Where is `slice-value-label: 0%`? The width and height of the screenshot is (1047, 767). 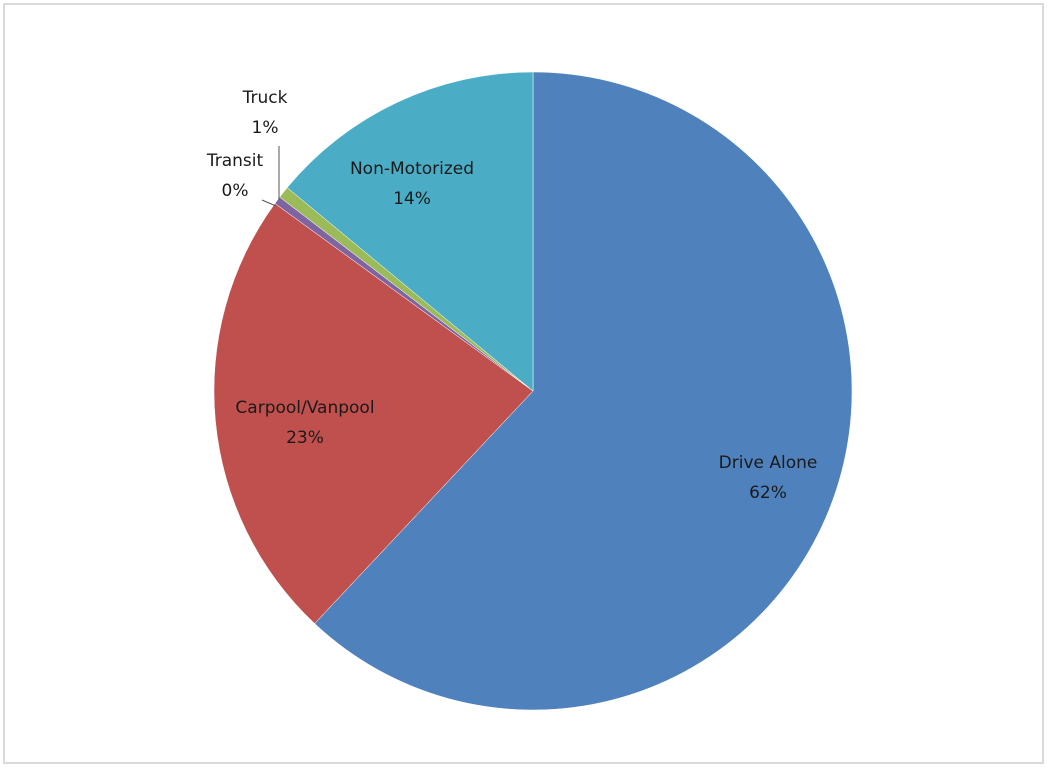 slice-value-label: 0% is located at coordinates (235, 191).